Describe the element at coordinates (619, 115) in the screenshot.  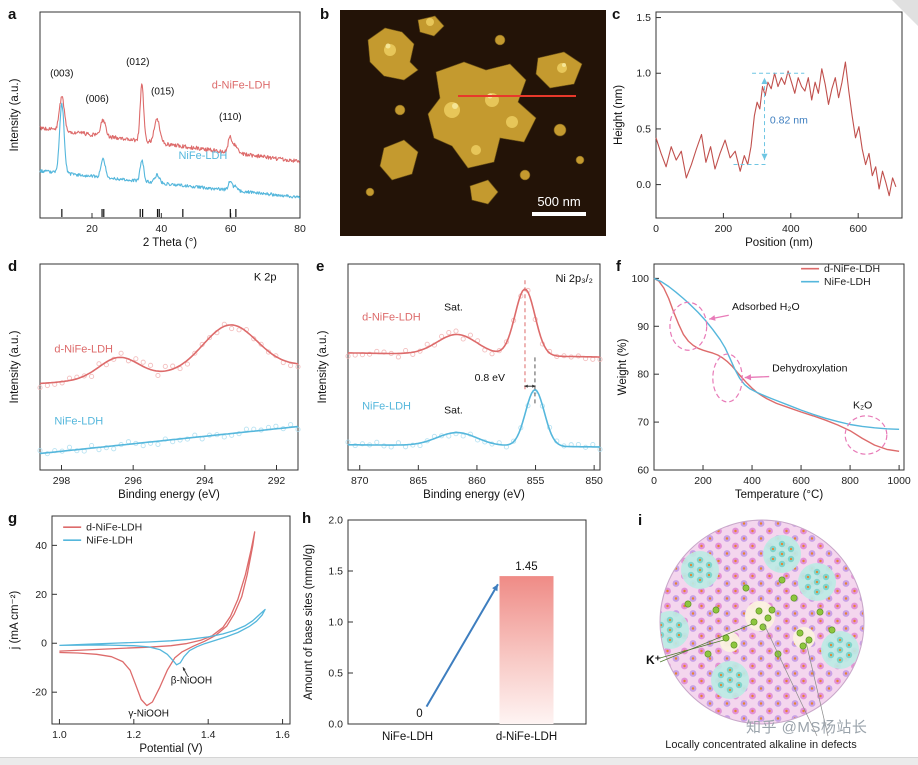
I see `svg-text: Height (nm)` at that location.